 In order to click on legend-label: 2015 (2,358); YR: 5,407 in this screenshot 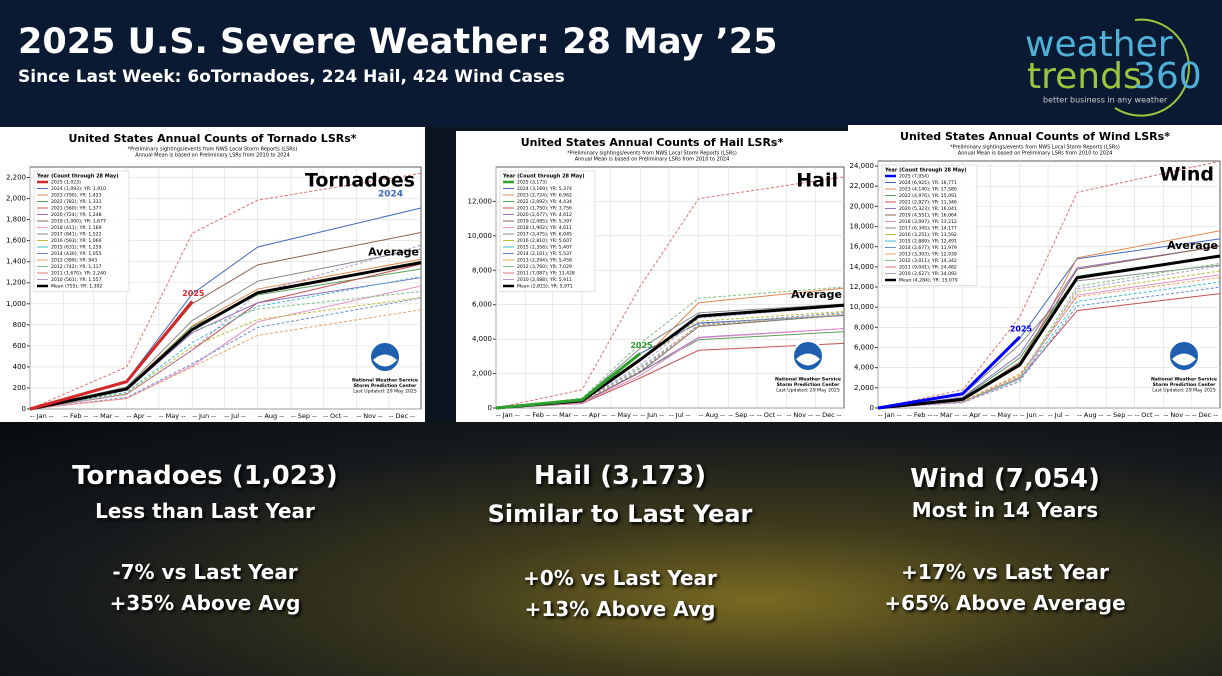, I will do `click(544, 248)`.